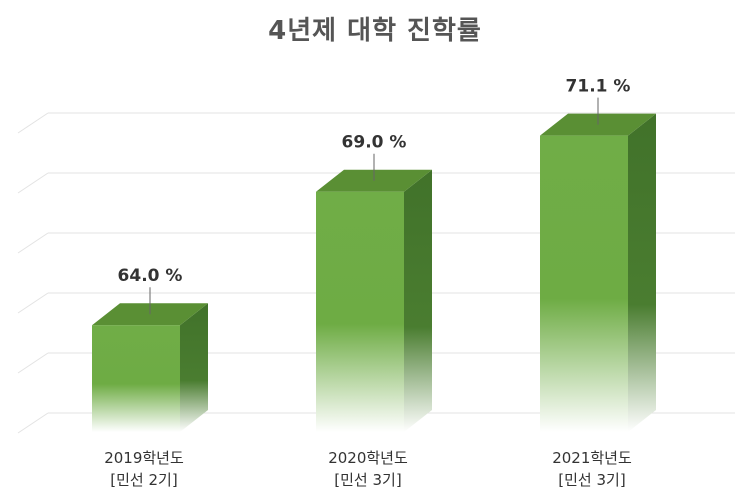  I want to click on data-label-2: 71.1 %, so click(598, 87).